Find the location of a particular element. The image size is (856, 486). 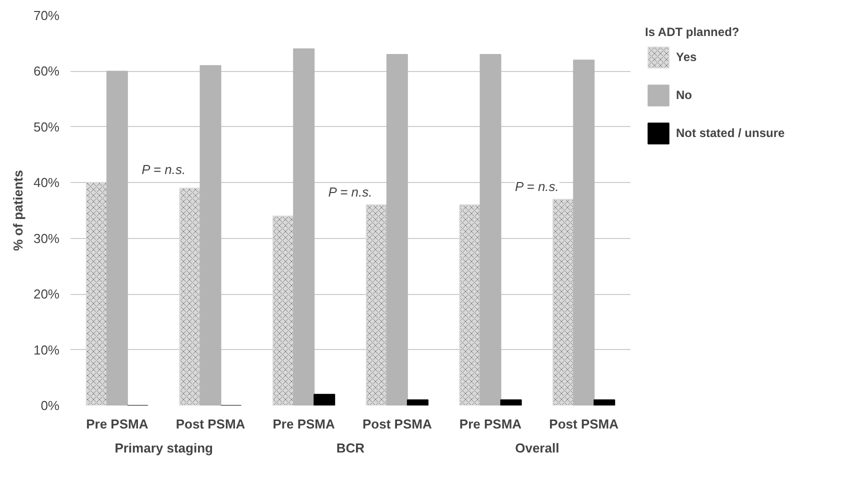

y-tick-label: 40% is located at coordinates (46, 182).